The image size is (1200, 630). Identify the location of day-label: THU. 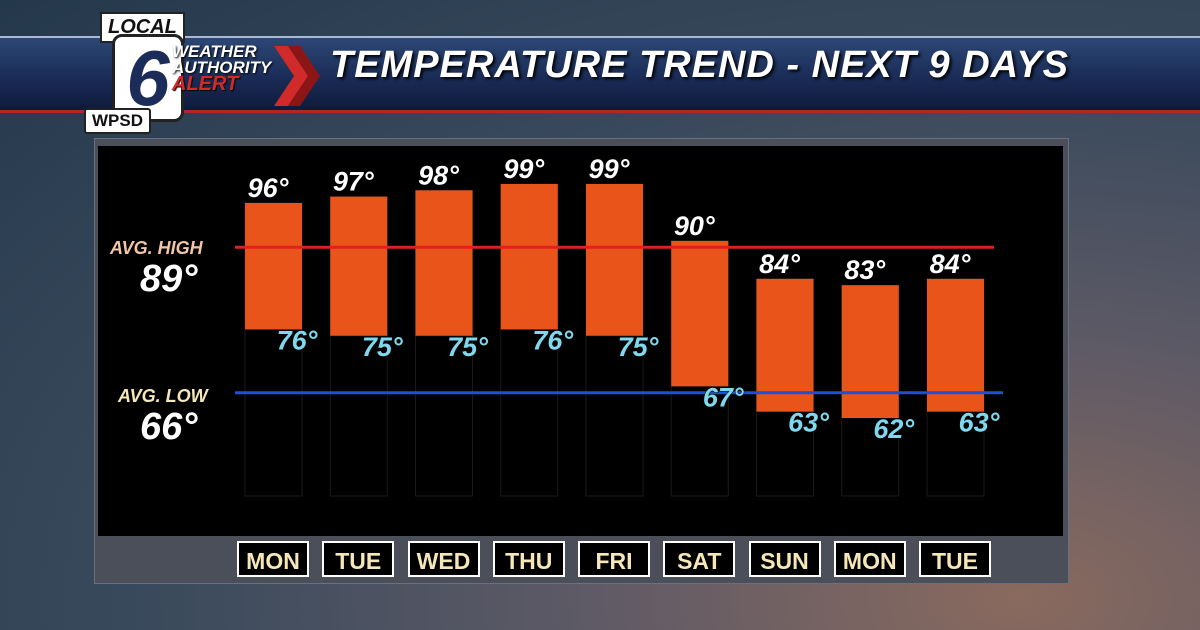
(528, 559).